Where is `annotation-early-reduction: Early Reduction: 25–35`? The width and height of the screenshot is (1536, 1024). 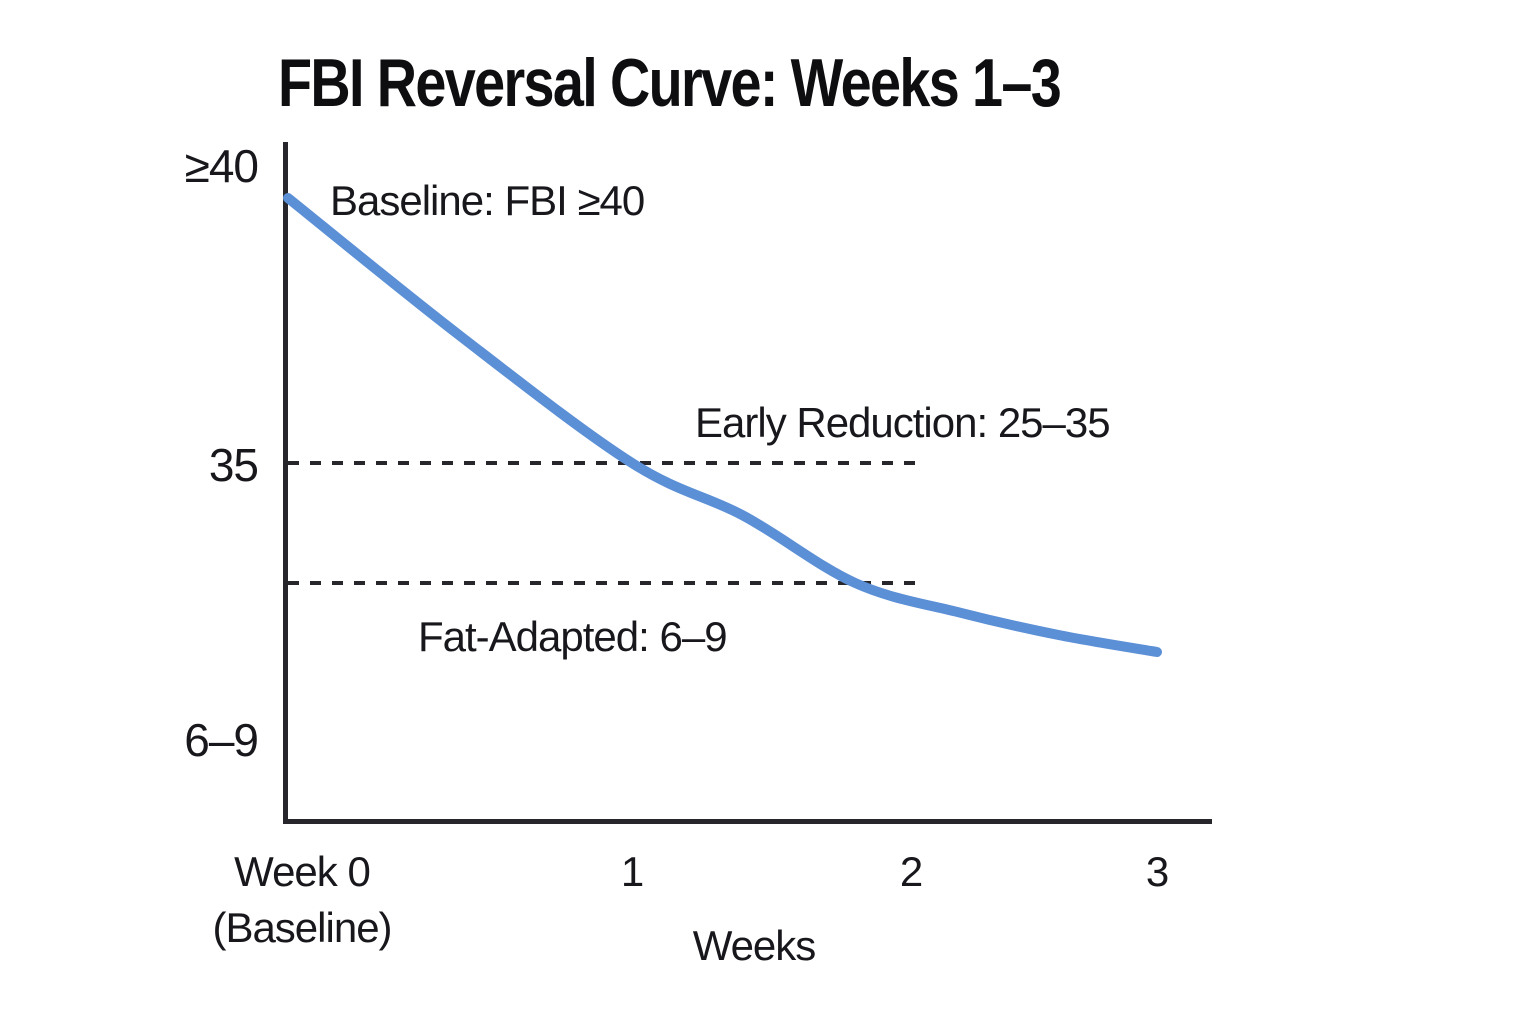
annotation-early-reduction: Early Reduction: 25–35 is located at coordinates (903, 422).